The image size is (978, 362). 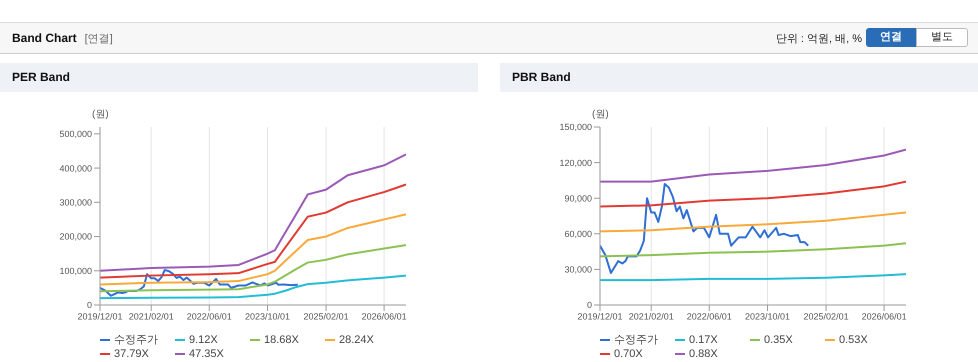 I want to click on chart-title: PBR Band, so click(x=739, y=77).